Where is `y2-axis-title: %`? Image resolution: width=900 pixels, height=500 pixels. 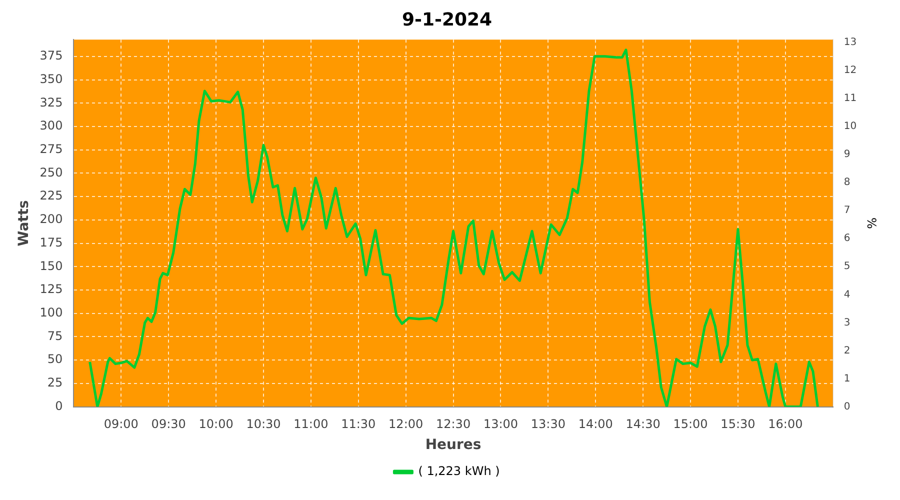 y2-axis-title: % is located at coordinates (871, 223).